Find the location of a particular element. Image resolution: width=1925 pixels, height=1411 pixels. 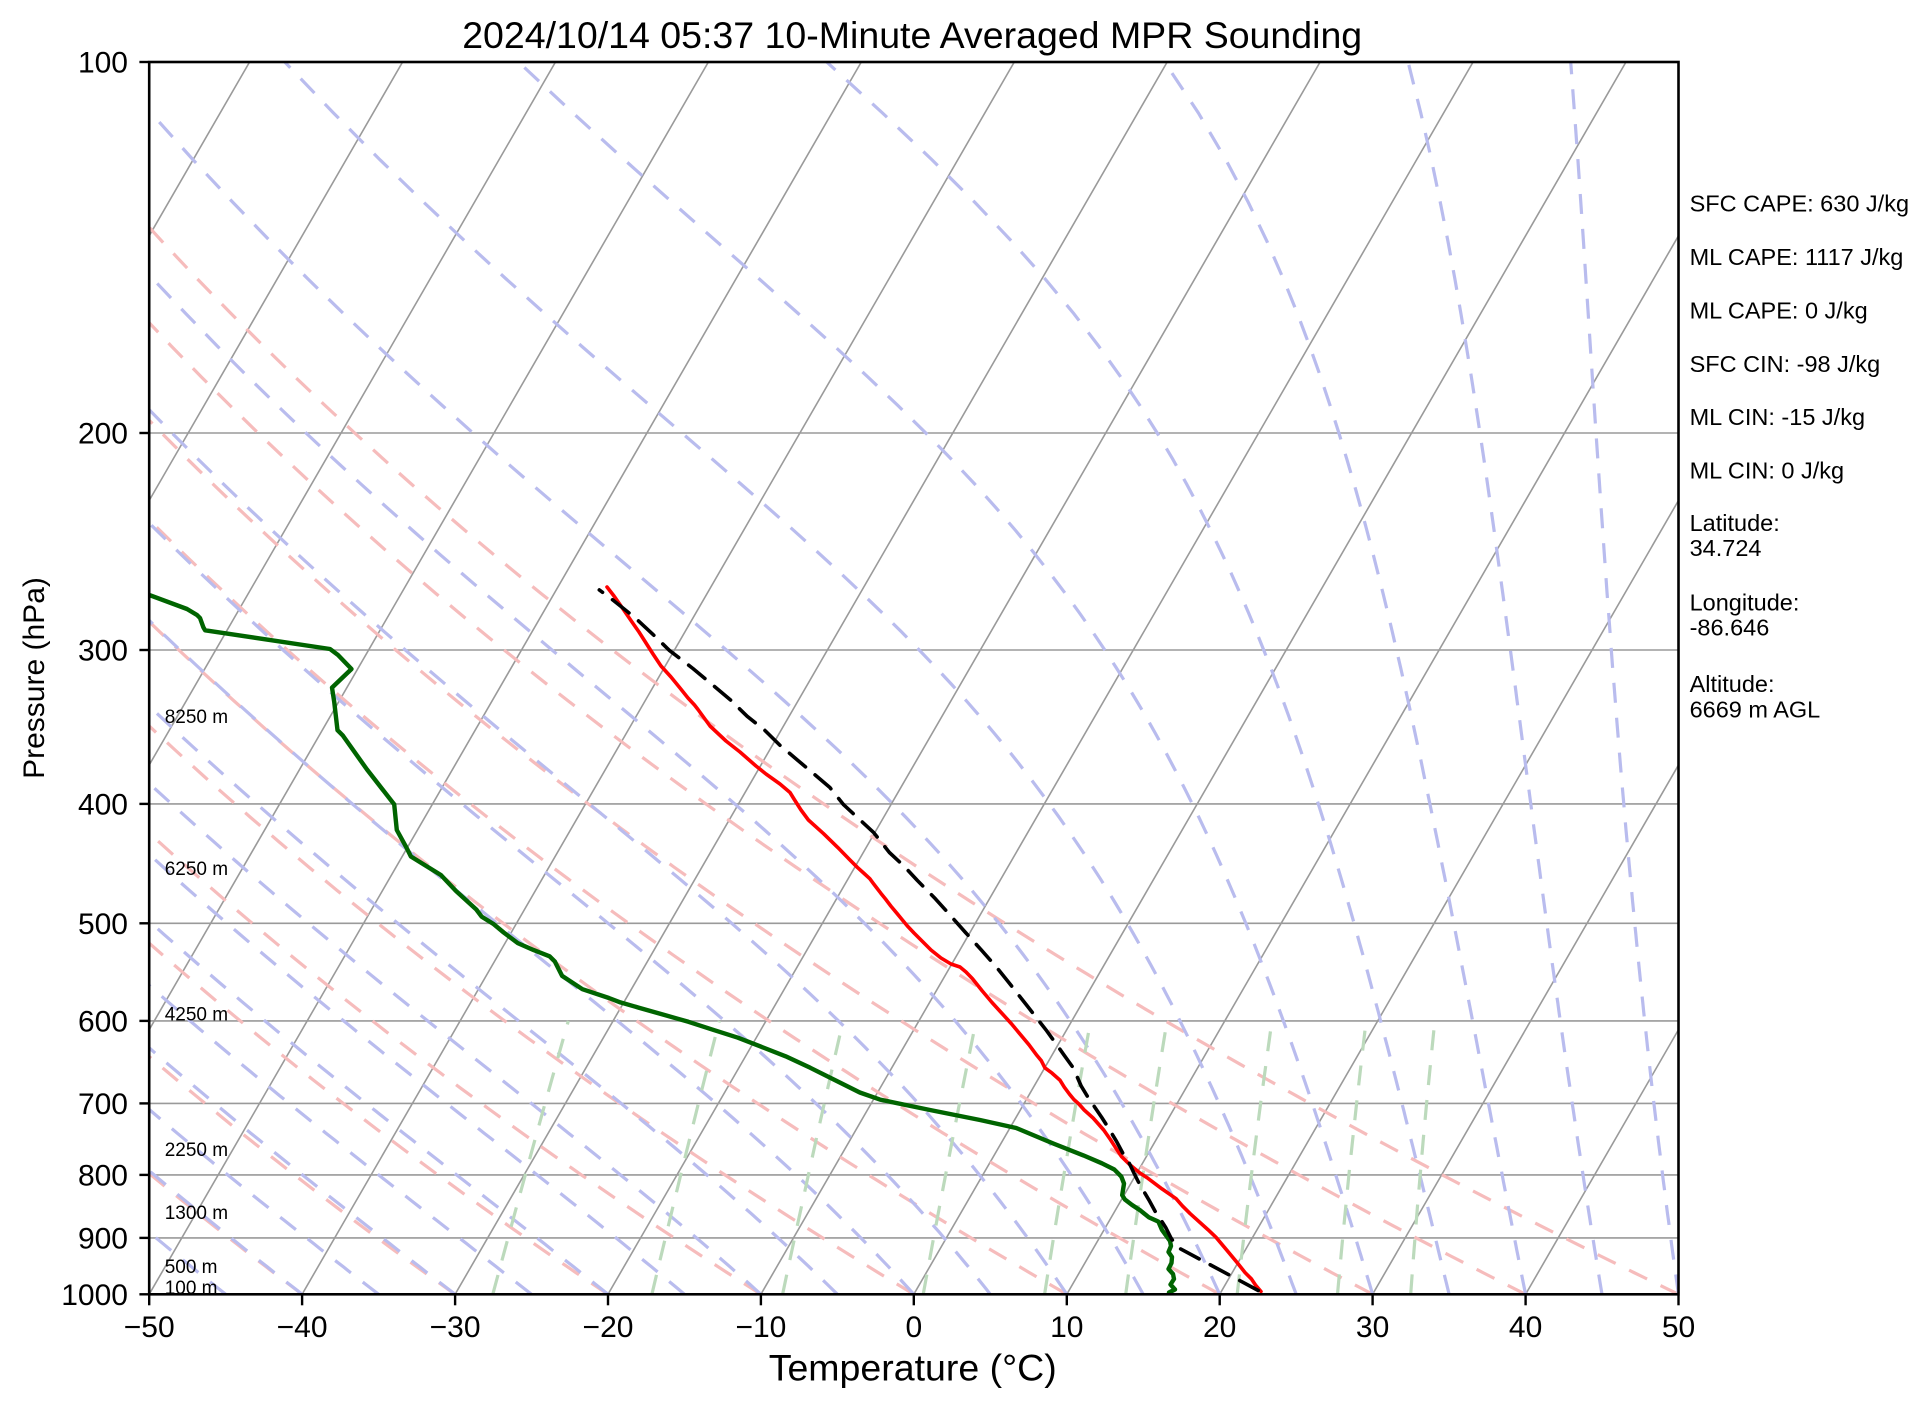

svg-text: 800 is located at coordinates (103, 1175).